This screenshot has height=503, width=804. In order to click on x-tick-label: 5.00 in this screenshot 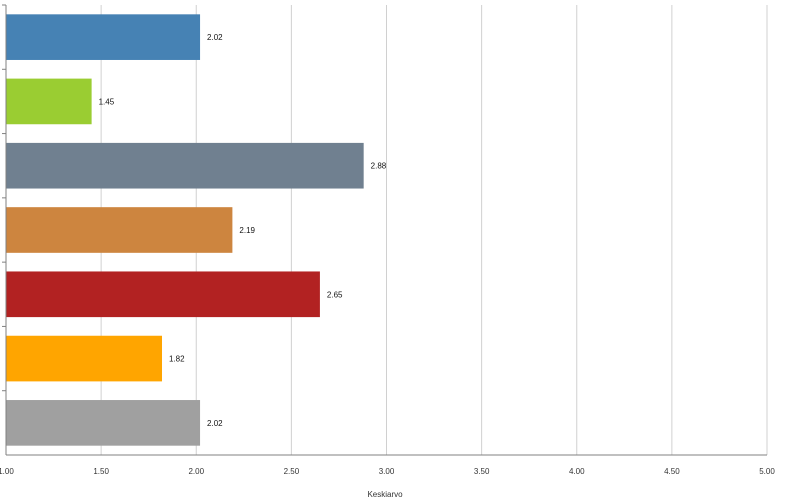, I will do `click(767, 471)`.